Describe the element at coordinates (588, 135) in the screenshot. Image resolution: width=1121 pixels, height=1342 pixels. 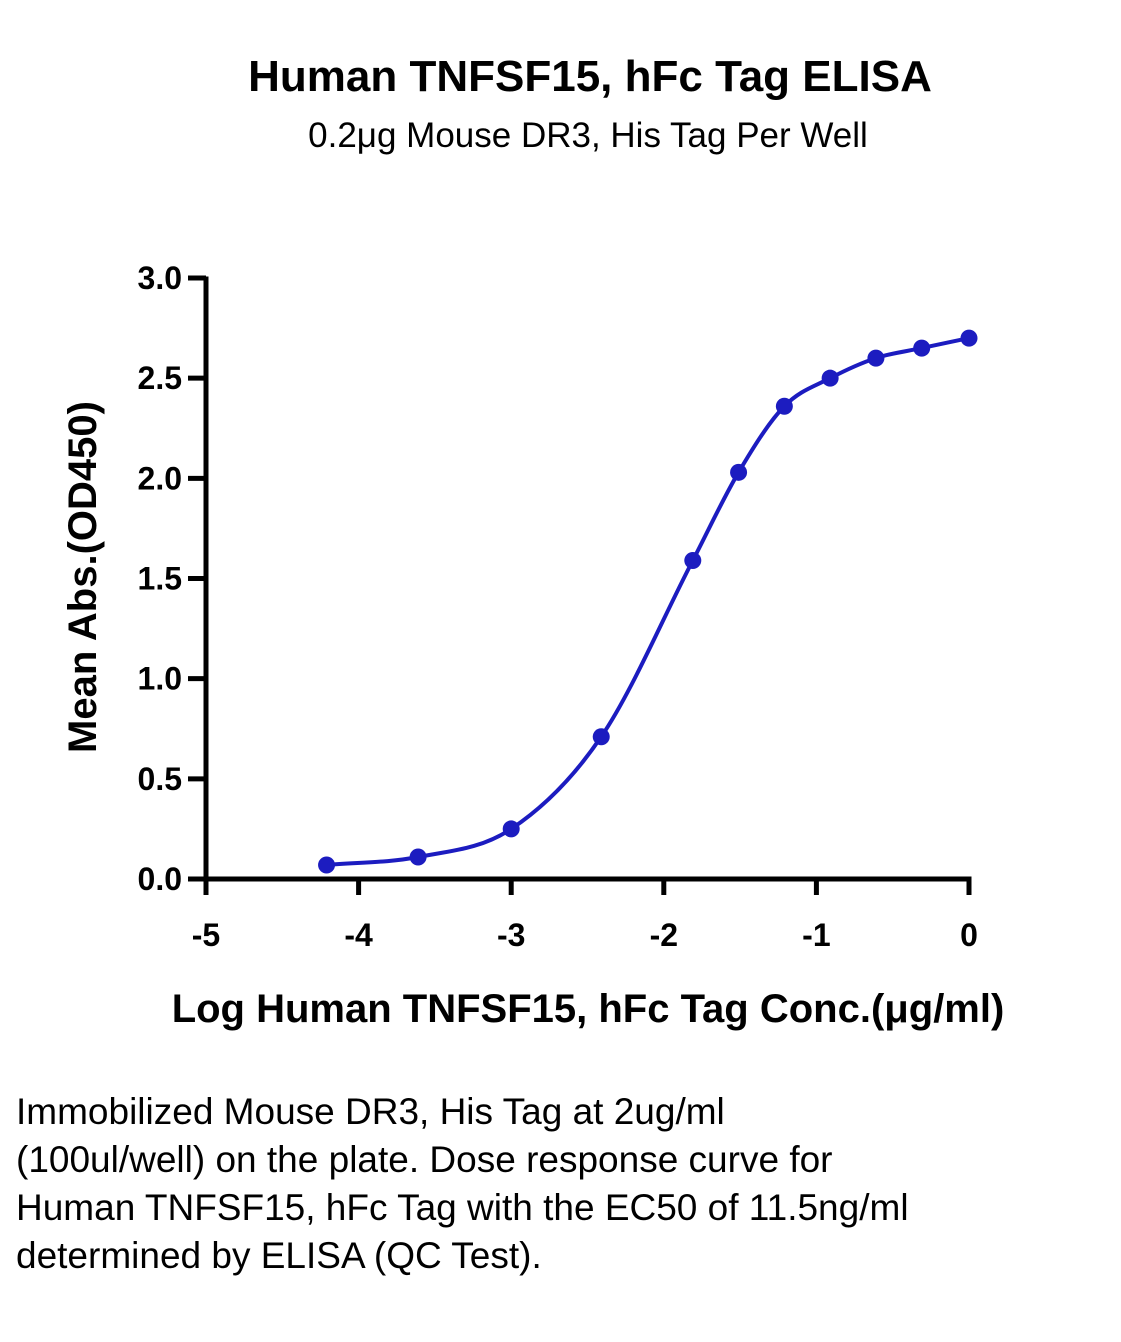
I see `chart-subtitle: 0.2μg Mouse DR3, His Tag Per Well` at that location.